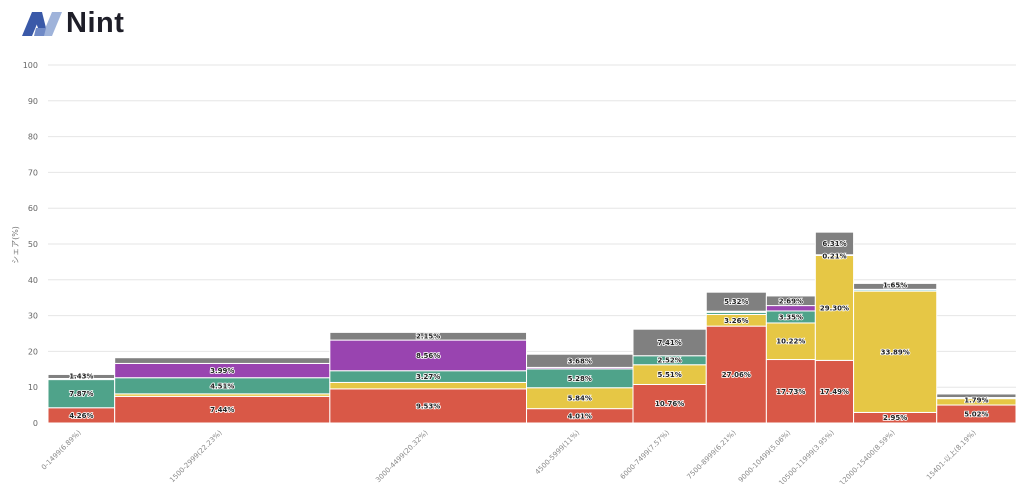 Image resolution: width=1024 pixels, height=484 pixels. Describe the element at coordinates (222, 410) in the screenshot. I see `segment-label: 7.44%` at that location.